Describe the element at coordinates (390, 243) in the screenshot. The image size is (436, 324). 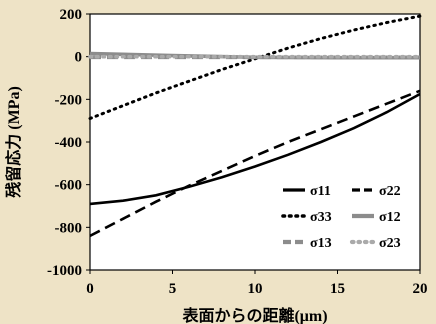
I see `legend-label: σ23` at that location.